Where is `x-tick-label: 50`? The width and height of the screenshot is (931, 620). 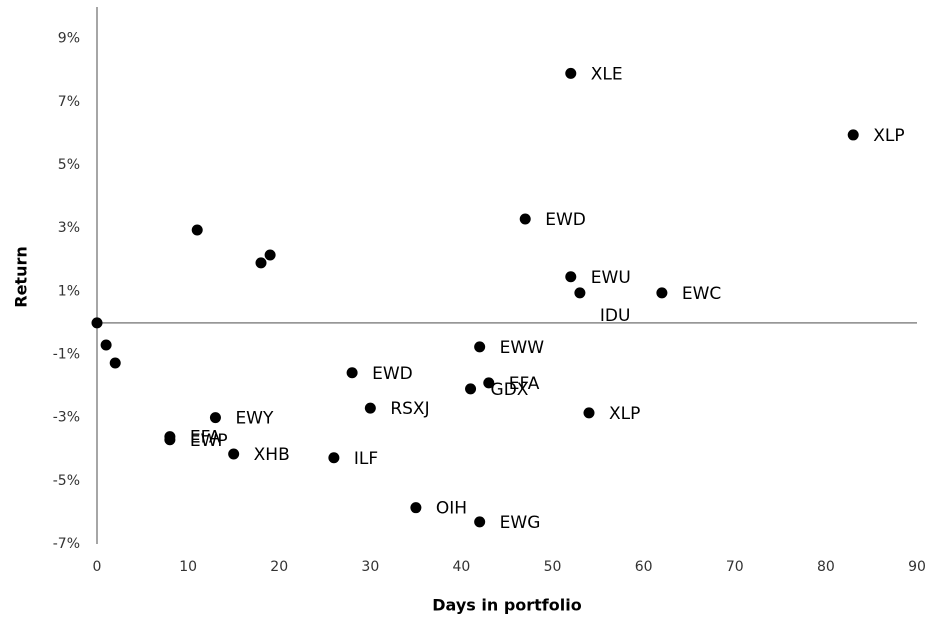
x-tick-label: 50 is located at coordinates (553, 567).